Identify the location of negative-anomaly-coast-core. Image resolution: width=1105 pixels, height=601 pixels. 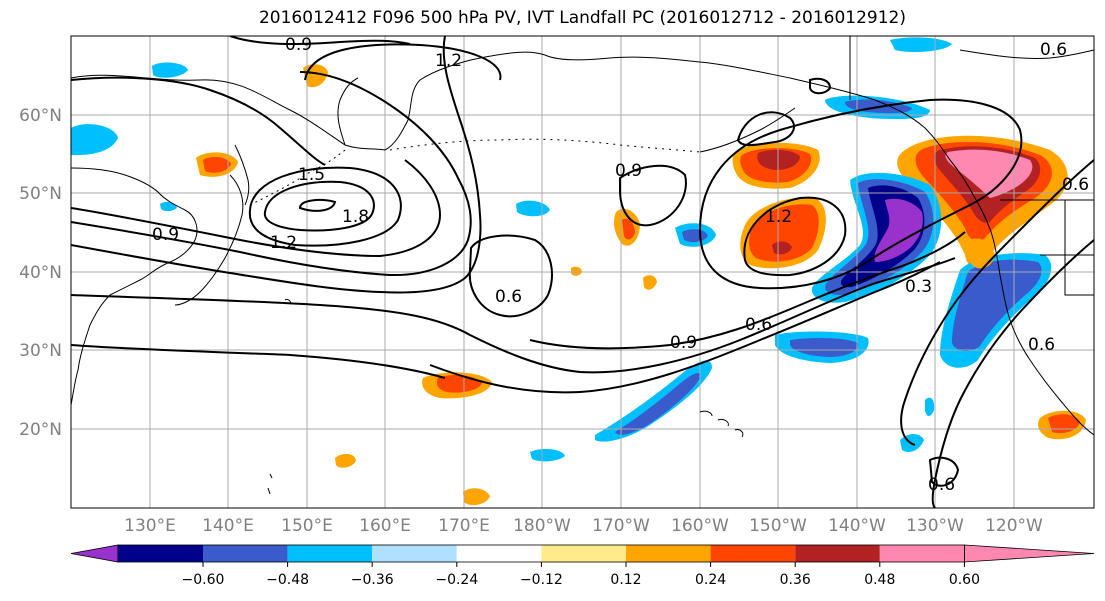
(997, 305).